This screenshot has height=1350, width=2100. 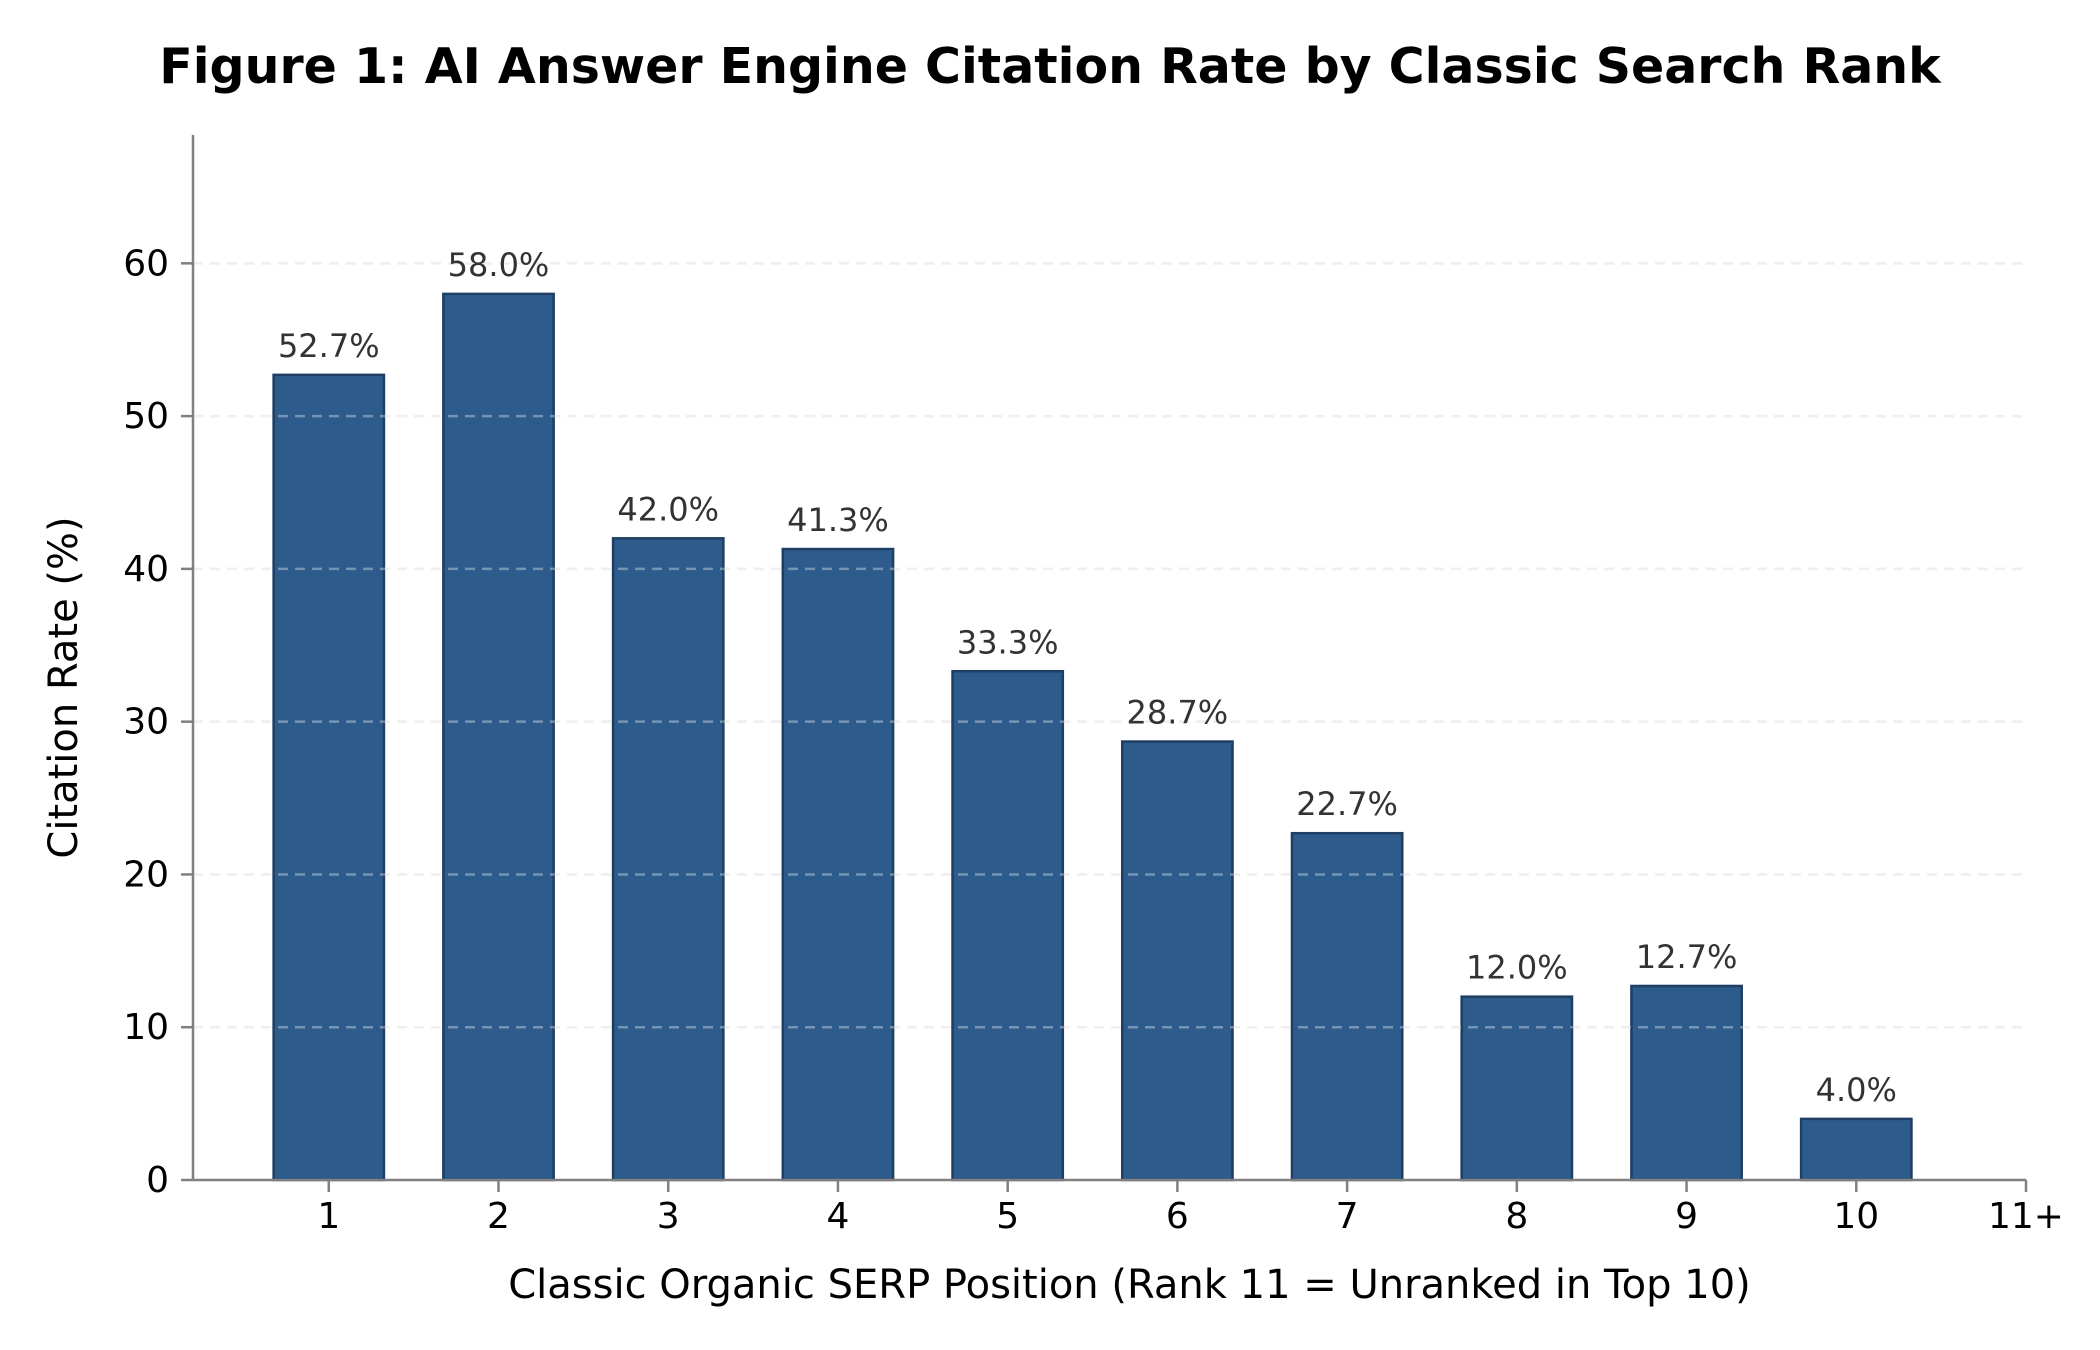 What do you see at coordinates (498, 1216) in the screenshot?
I see `x-tick-label: 2` at bounding box center [498, 1216].